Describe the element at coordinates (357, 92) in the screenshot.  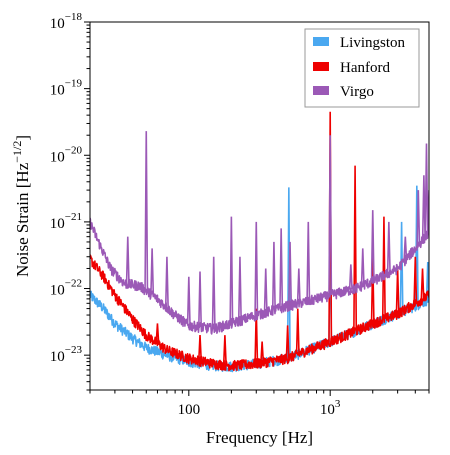
I see `legend-label-virgo: Virgo` at that location.